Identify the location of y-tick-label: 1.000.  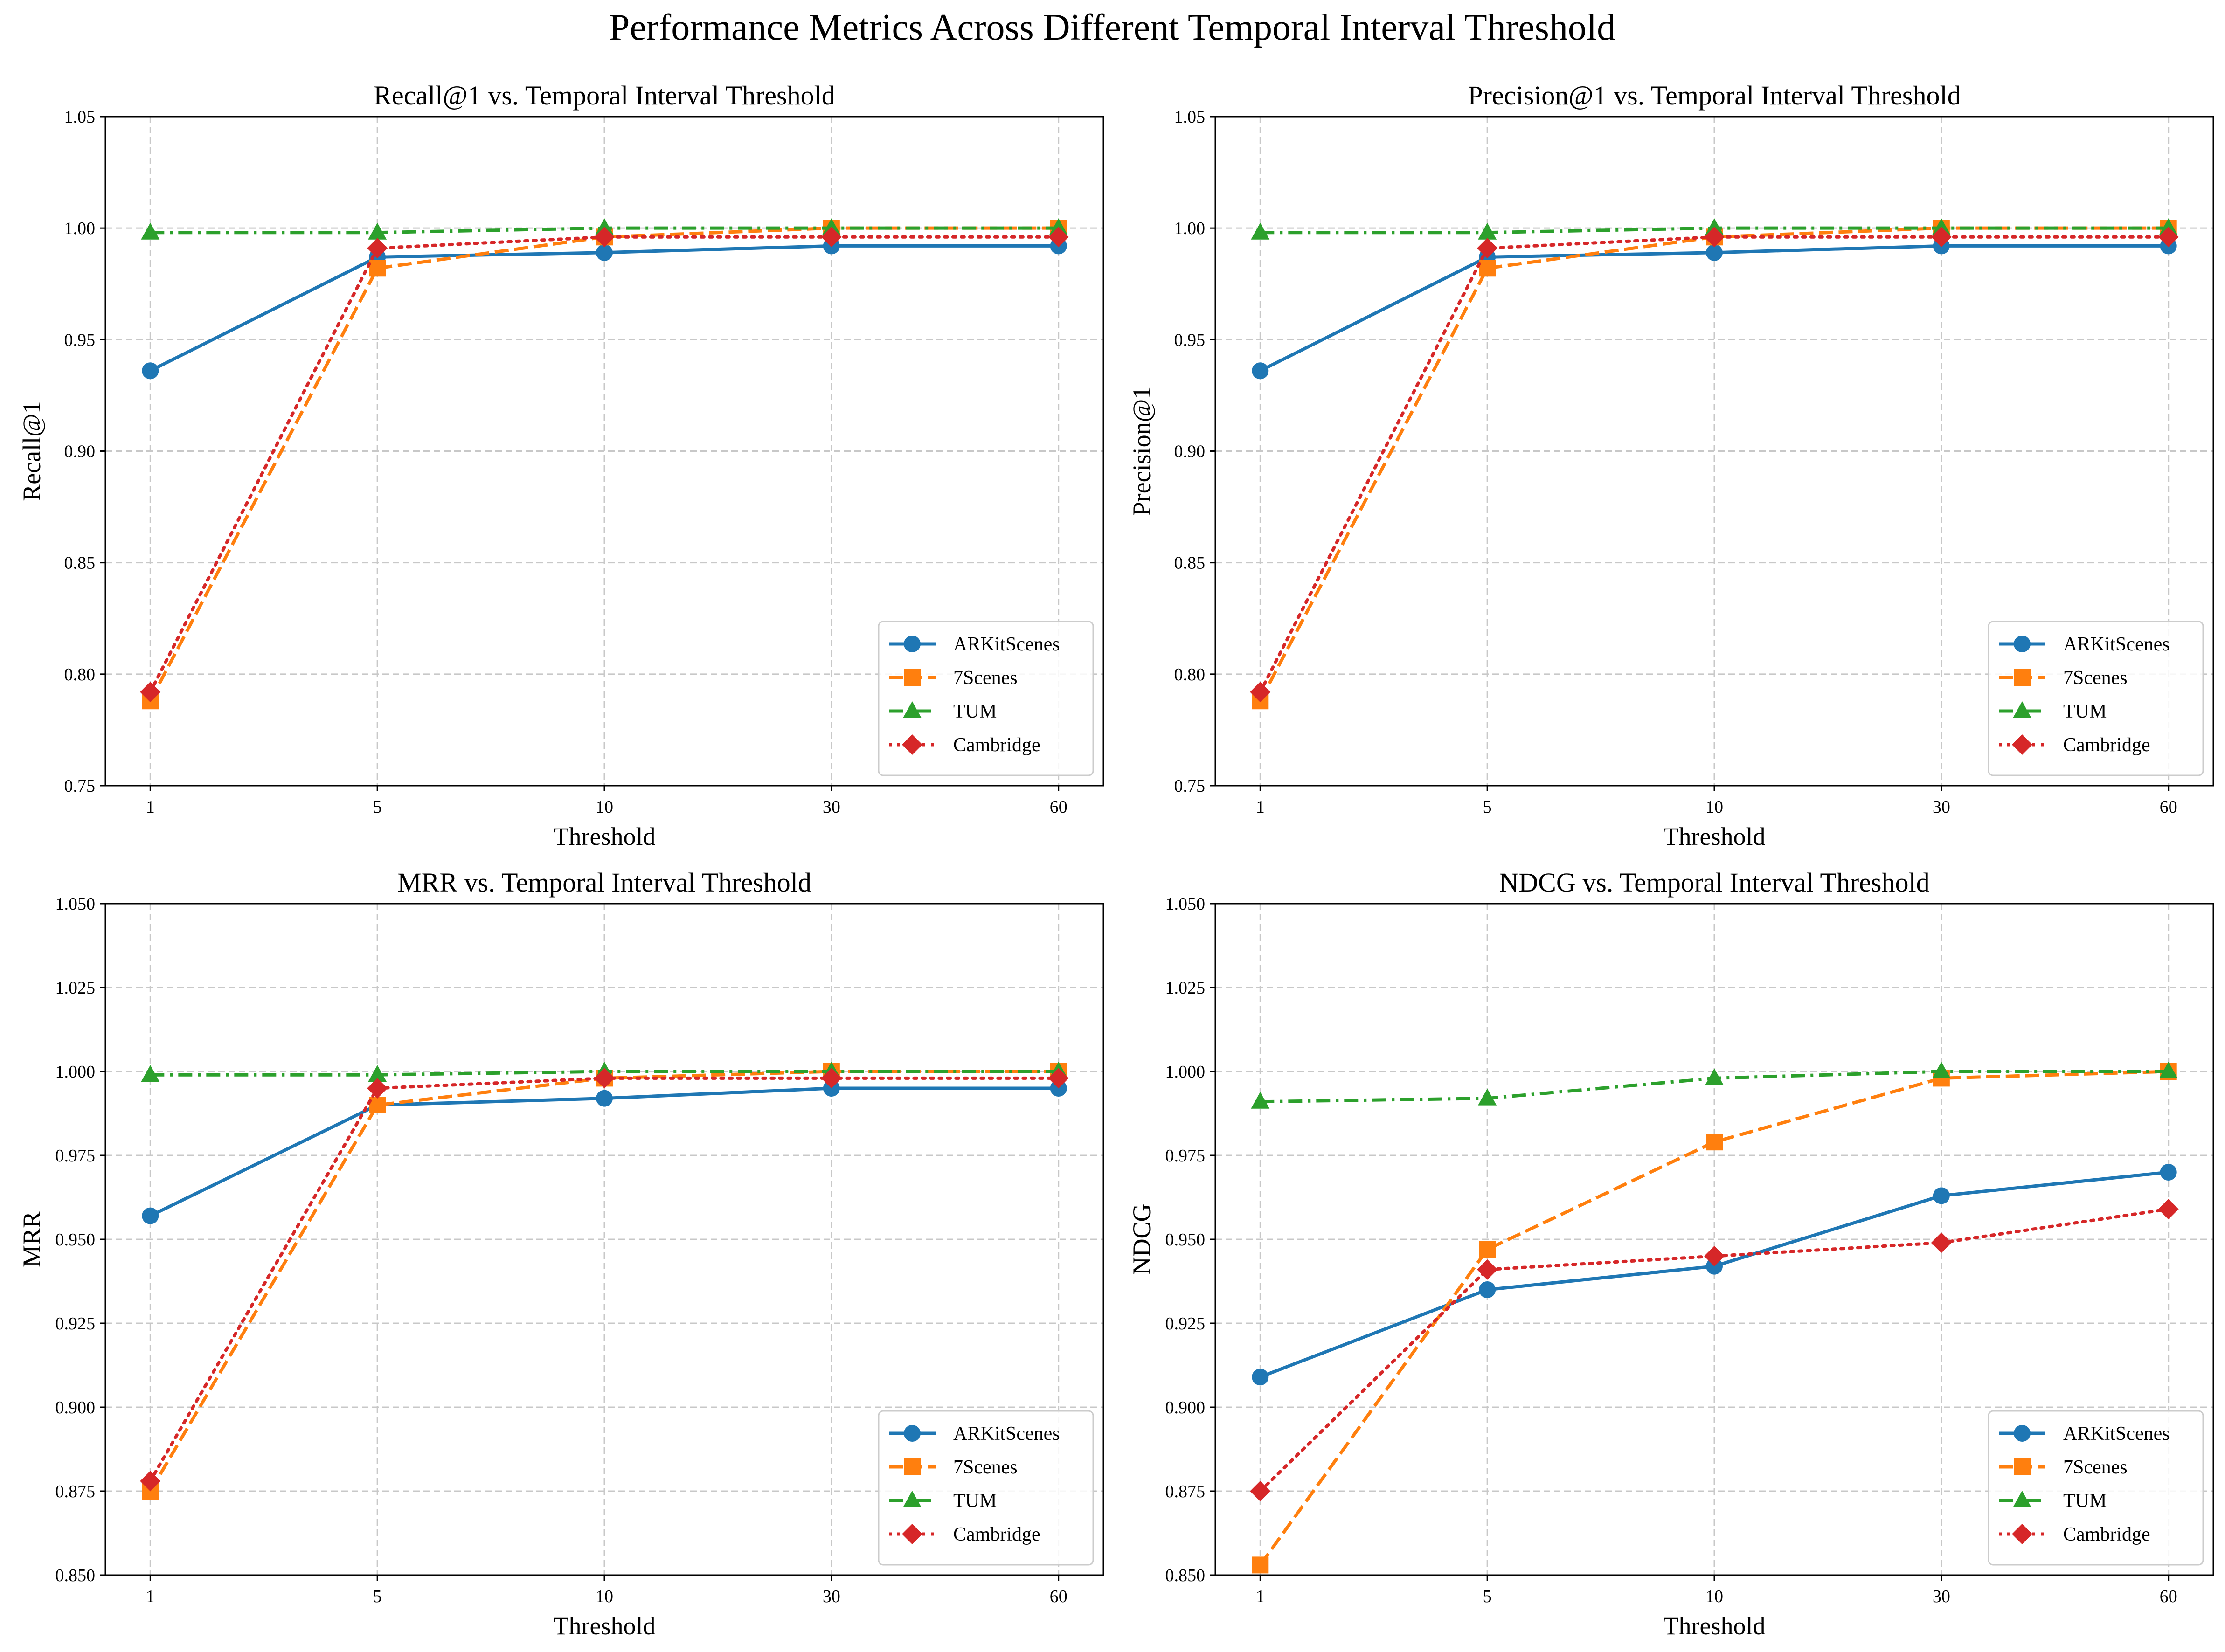
(76, 1072).